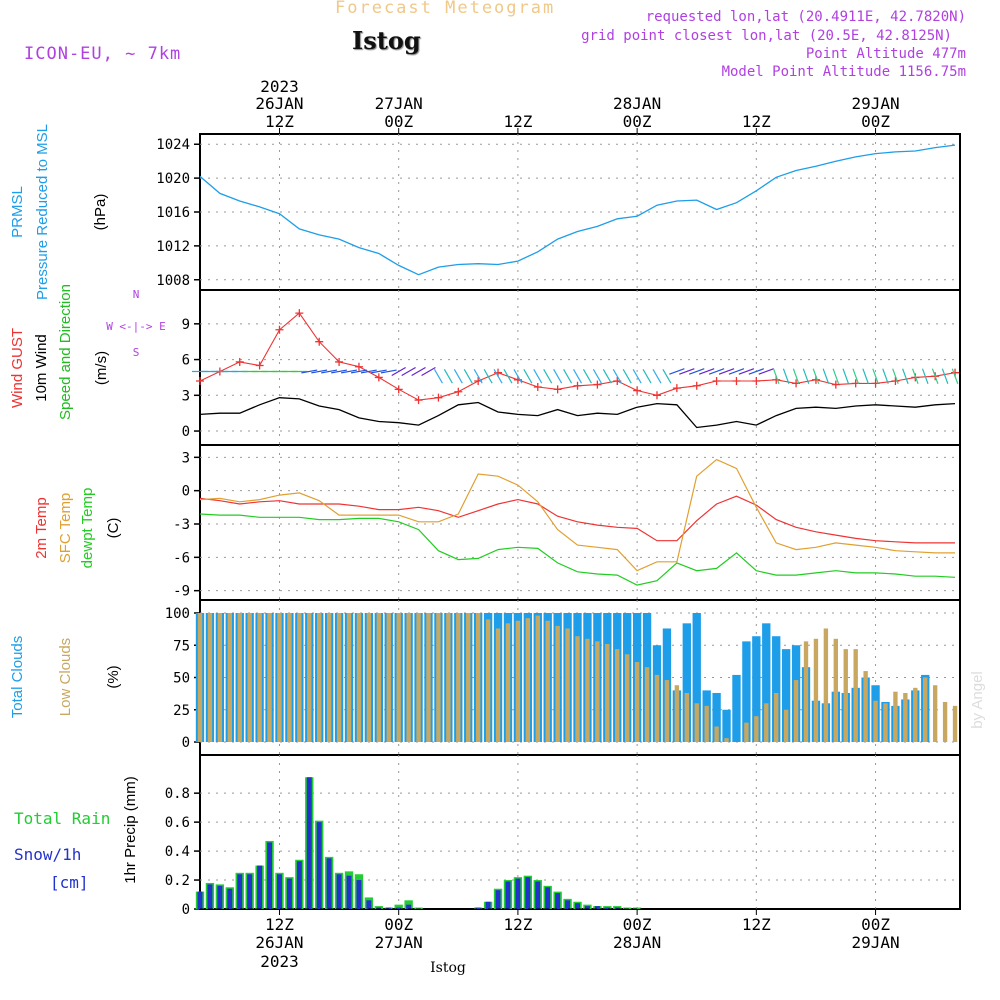 Image resolution: width=1000 pixels, height=1000 pixels. Describe the element at coordinates (448, 968) in the screenshot. I see `bottom-location-label: Istog` at that location.